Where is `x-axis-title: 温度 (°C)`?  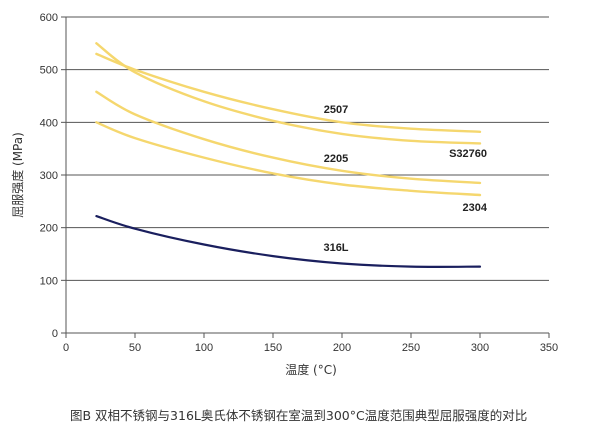
x-axis-title: 温度 (°C) is located at coordinates (311, 369).